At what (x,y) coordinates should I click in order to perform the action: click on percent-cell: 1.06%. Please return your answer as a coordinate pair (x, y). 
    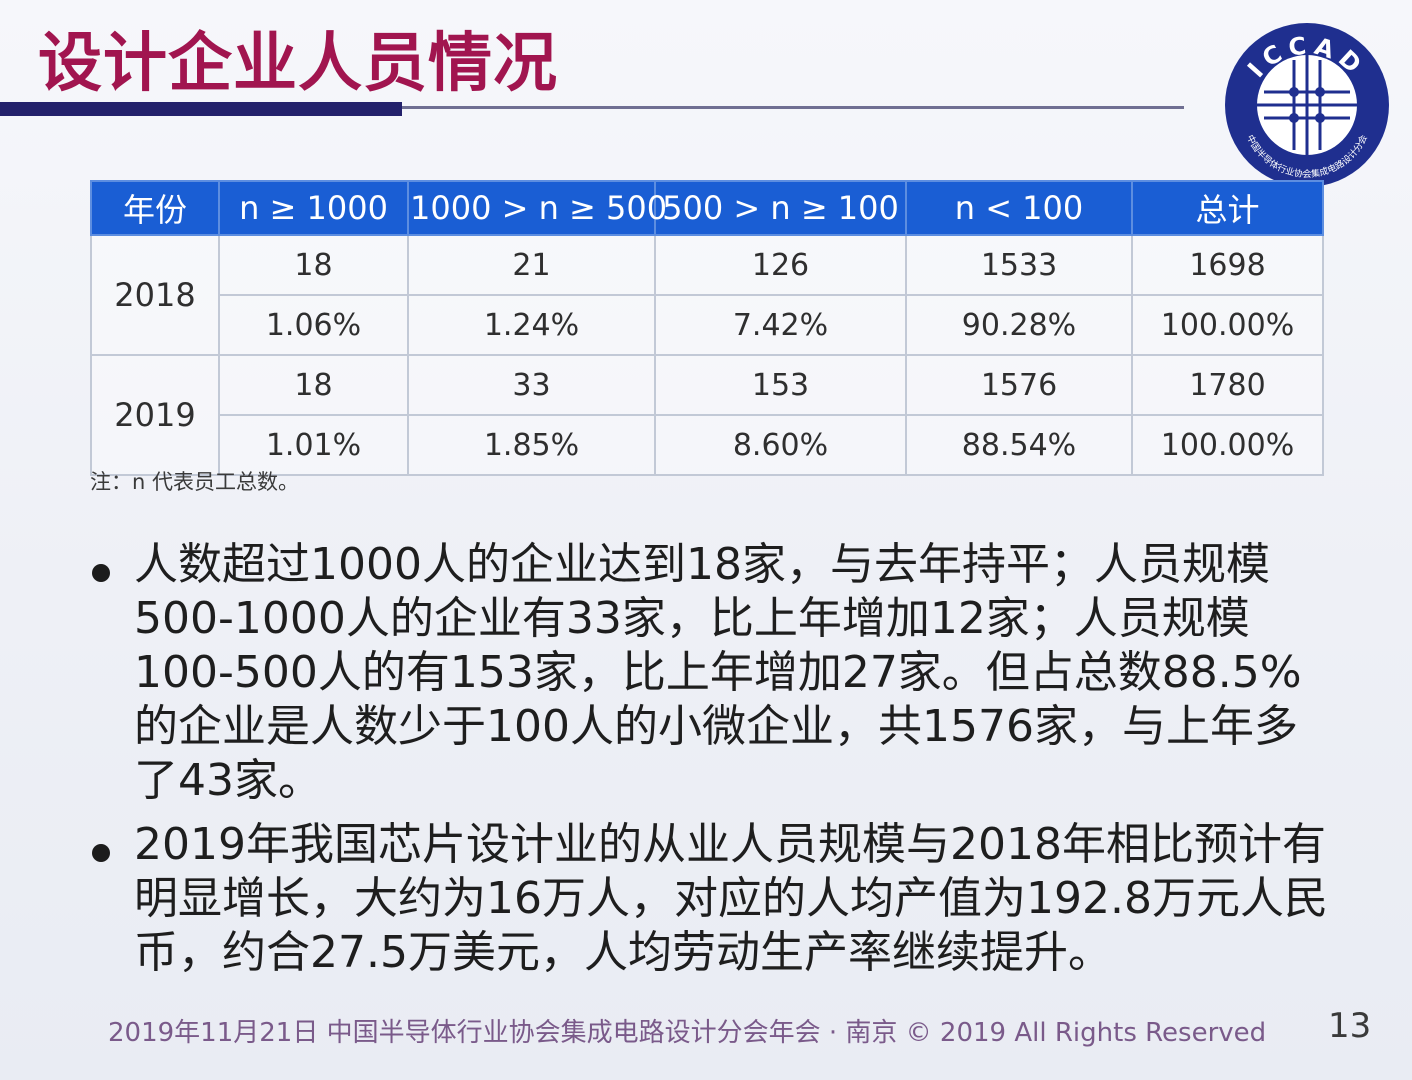
    Looking at the image, I should click on (313, 325).